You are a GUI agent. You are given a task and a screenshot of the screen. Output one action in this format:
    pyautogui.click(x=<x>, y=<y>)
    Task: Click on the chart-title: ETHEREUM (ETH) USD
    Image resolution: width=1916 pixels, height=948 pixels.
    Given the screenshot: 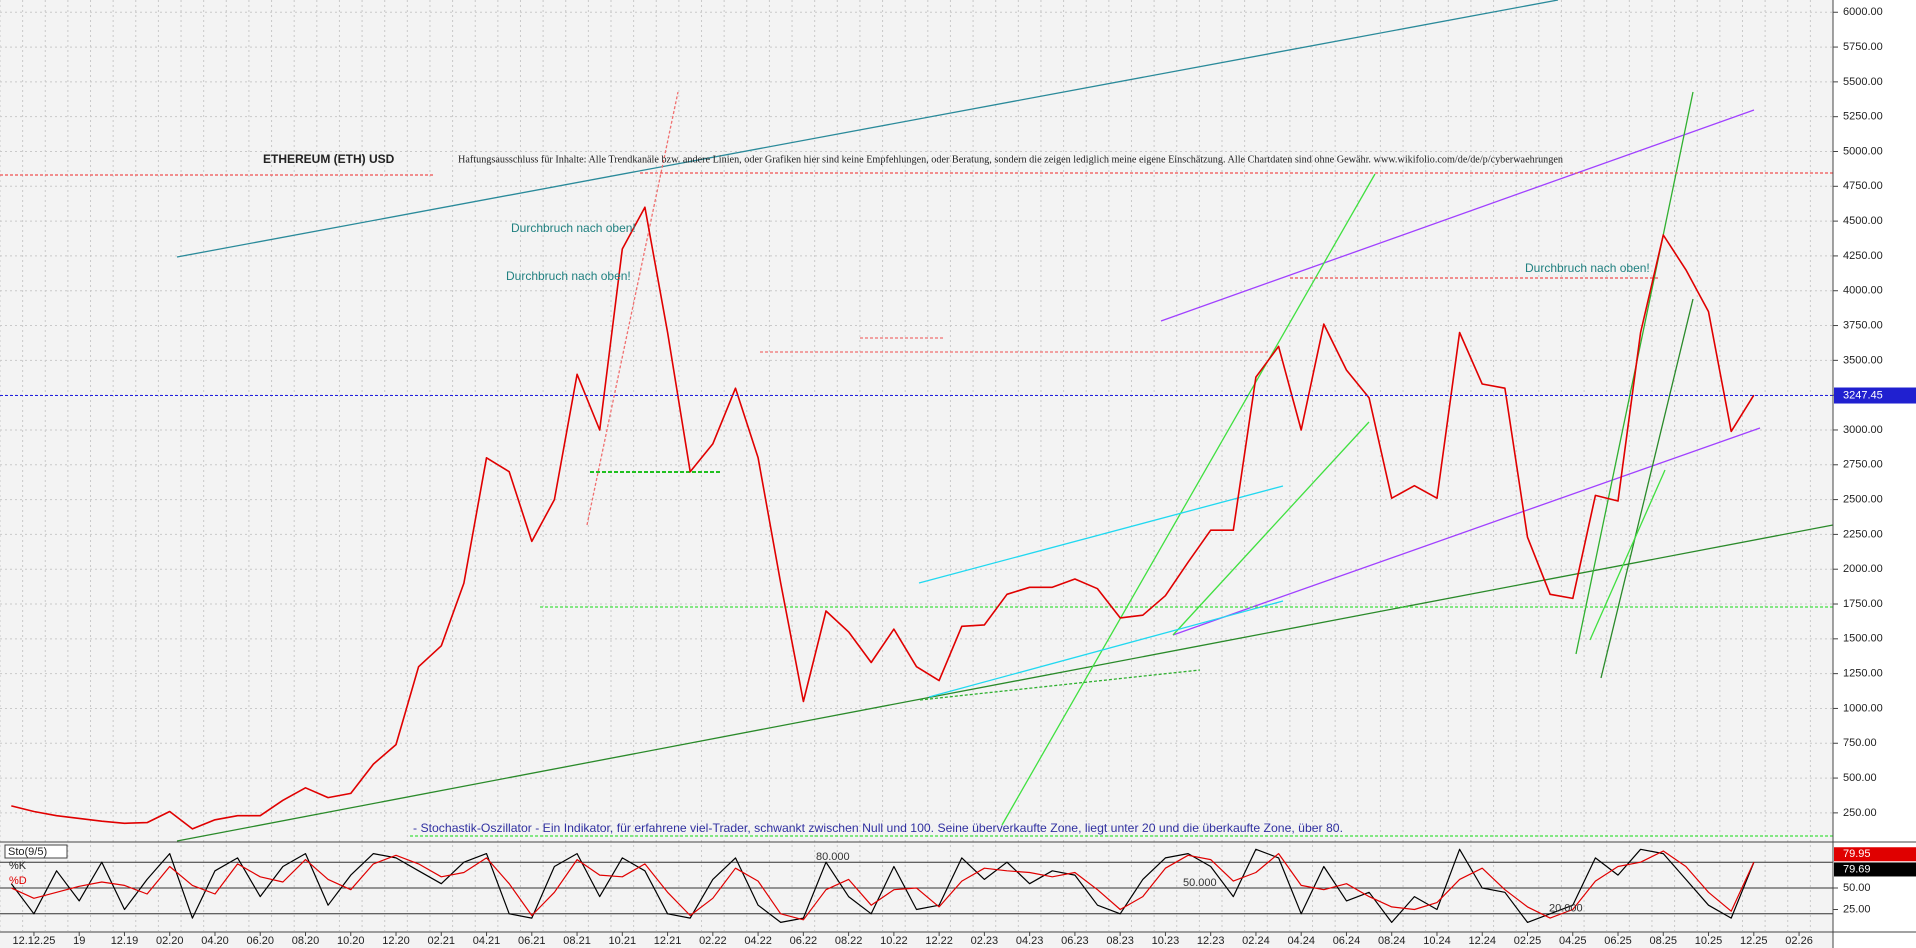 What is the action you would take?
    pyautogui.click(x=329, y=159)
    